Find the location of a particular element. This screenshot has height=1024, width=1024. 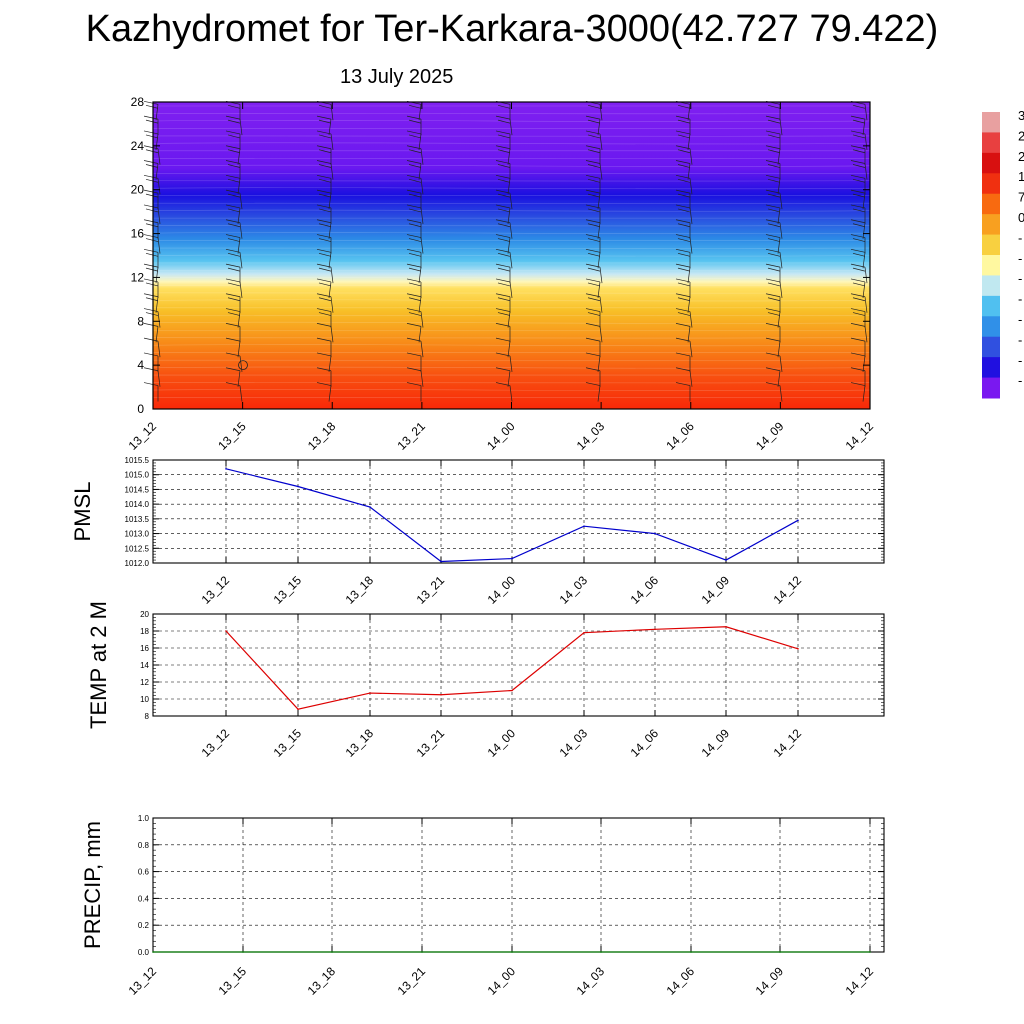

y-tick-label: 12 is located at coordinates (144, 682).